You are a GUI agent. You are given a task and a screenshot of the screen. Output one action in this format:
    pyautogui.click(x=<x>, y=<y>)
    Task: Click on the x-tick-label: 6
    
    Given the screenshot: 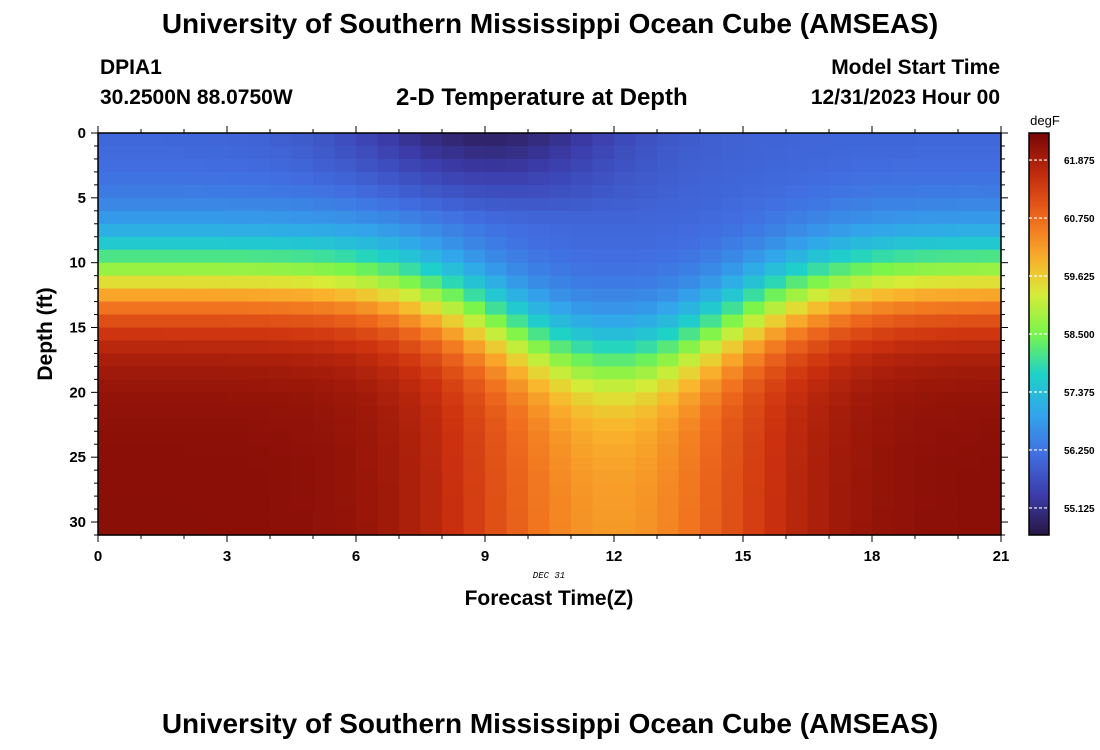 What is the action you would take?
    pyautogui.click(x=356, y=556)
    